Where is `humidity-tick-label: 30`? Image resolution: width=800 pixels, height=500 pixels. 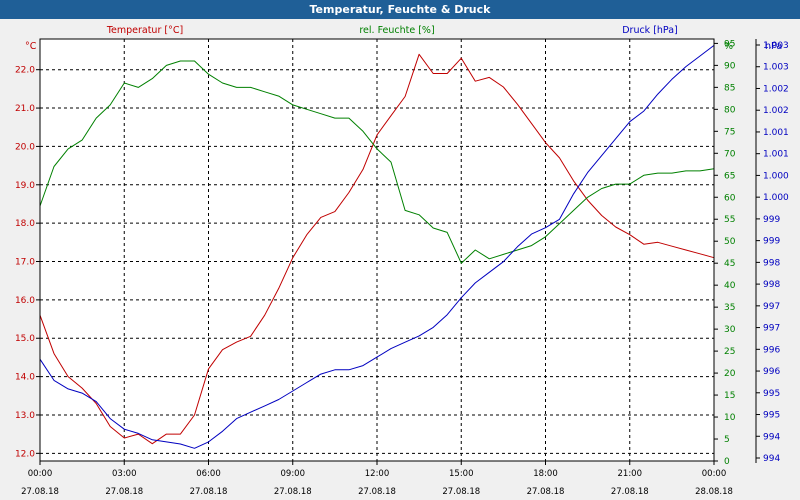
humidity-tick-label: 30 is located at coordinates (730, 330).